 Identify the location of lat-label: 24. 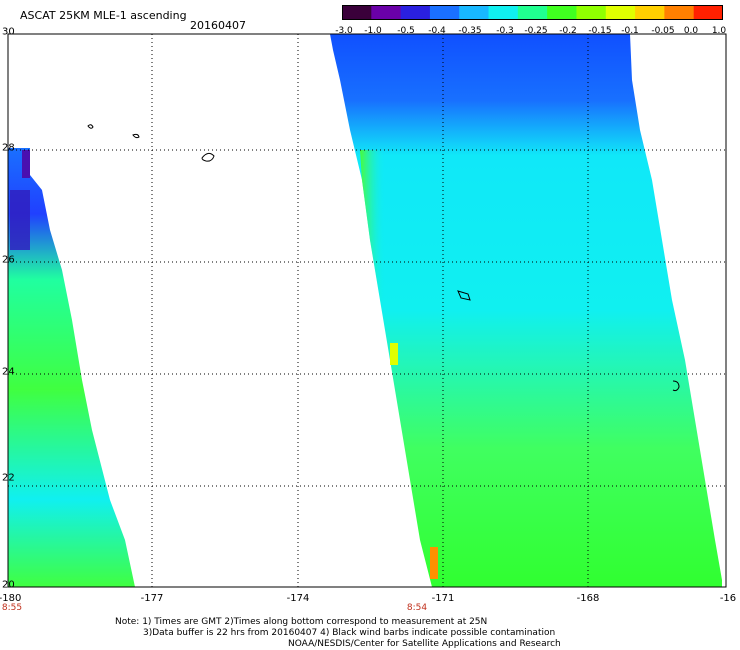
(8, 372).